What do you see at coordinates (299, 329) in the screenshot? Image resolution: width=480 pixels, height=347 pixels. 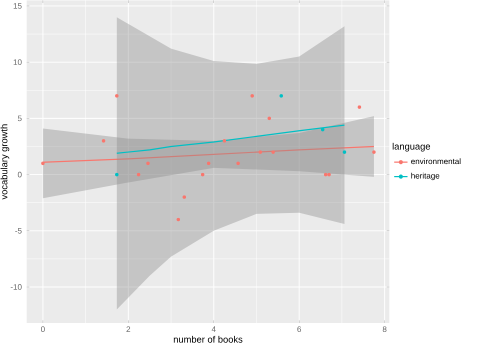 I see `x-tick-label: 6` at bounding box center [299, 329].